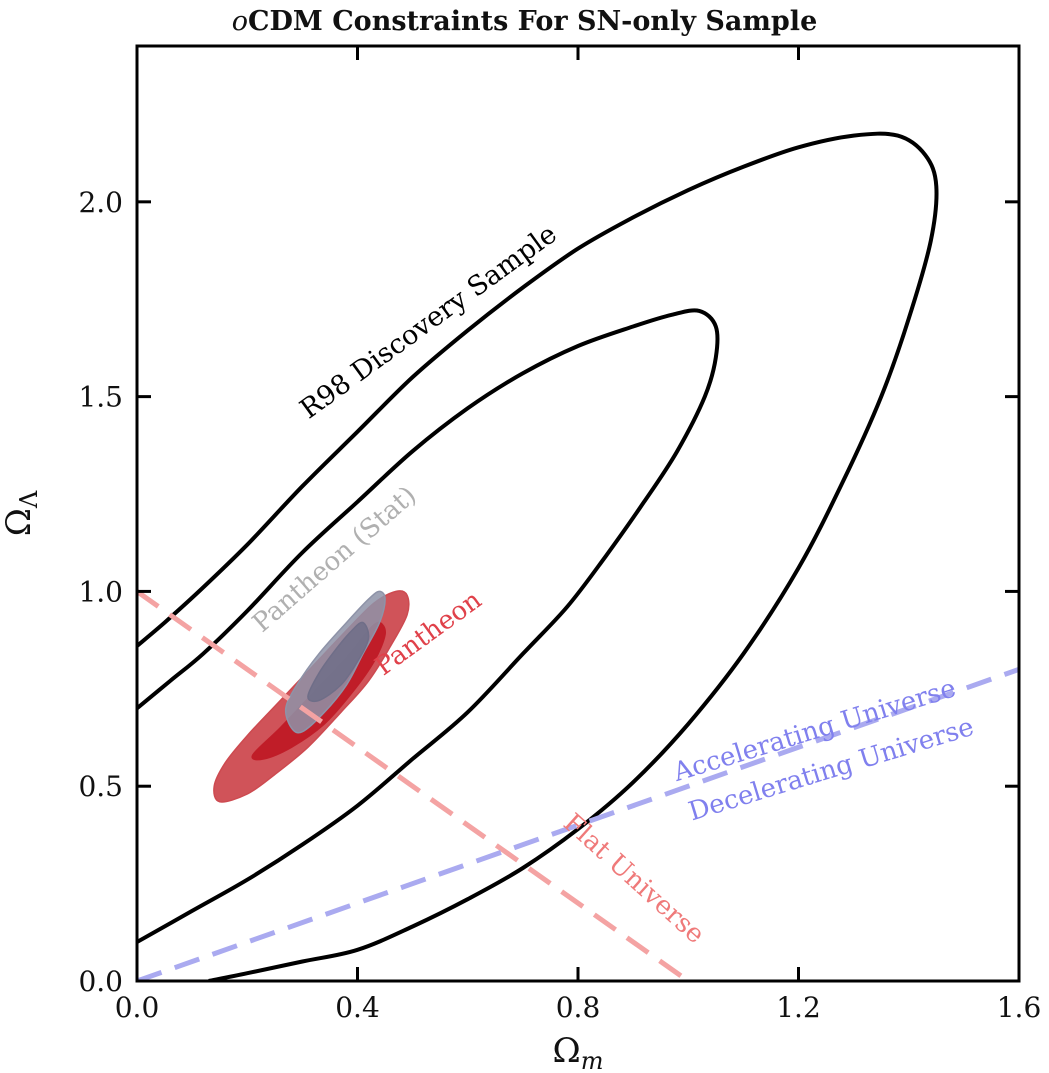  What do you see at coordinates (533, 21) in the screenshot?
I see `chart-title-rest: CDM Constraints For SN-only Sample` at bounding box center [533, 21].